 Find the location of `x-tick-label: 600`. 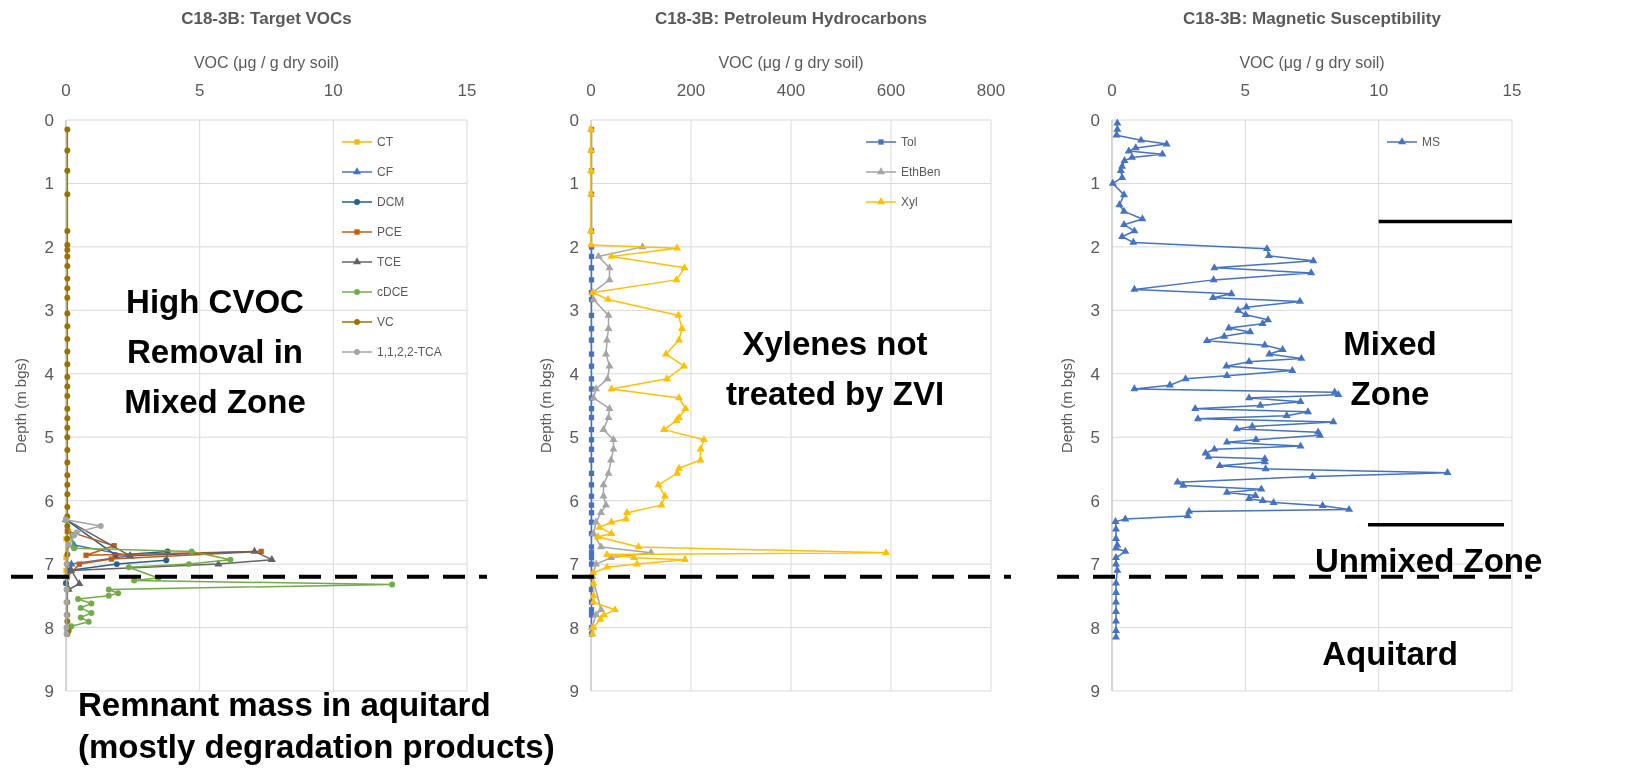

x-tick-label: 600 is located at coordinates (891, 90).